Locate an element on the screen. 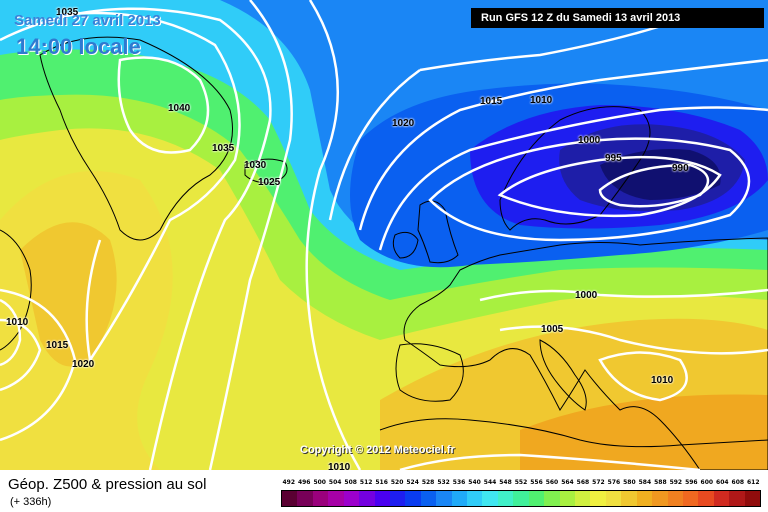 The width and height of the screenshot is (768, 512). legend-tick-label: 580 is located at coordinates (629, 482).